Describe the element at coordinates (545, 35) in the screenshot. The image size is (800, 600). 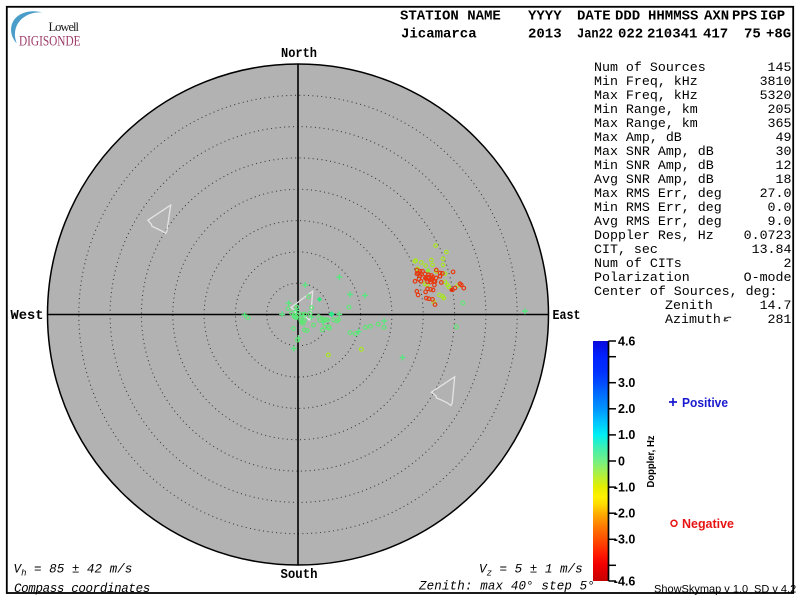
I see `svg-text: 2013` at that location.